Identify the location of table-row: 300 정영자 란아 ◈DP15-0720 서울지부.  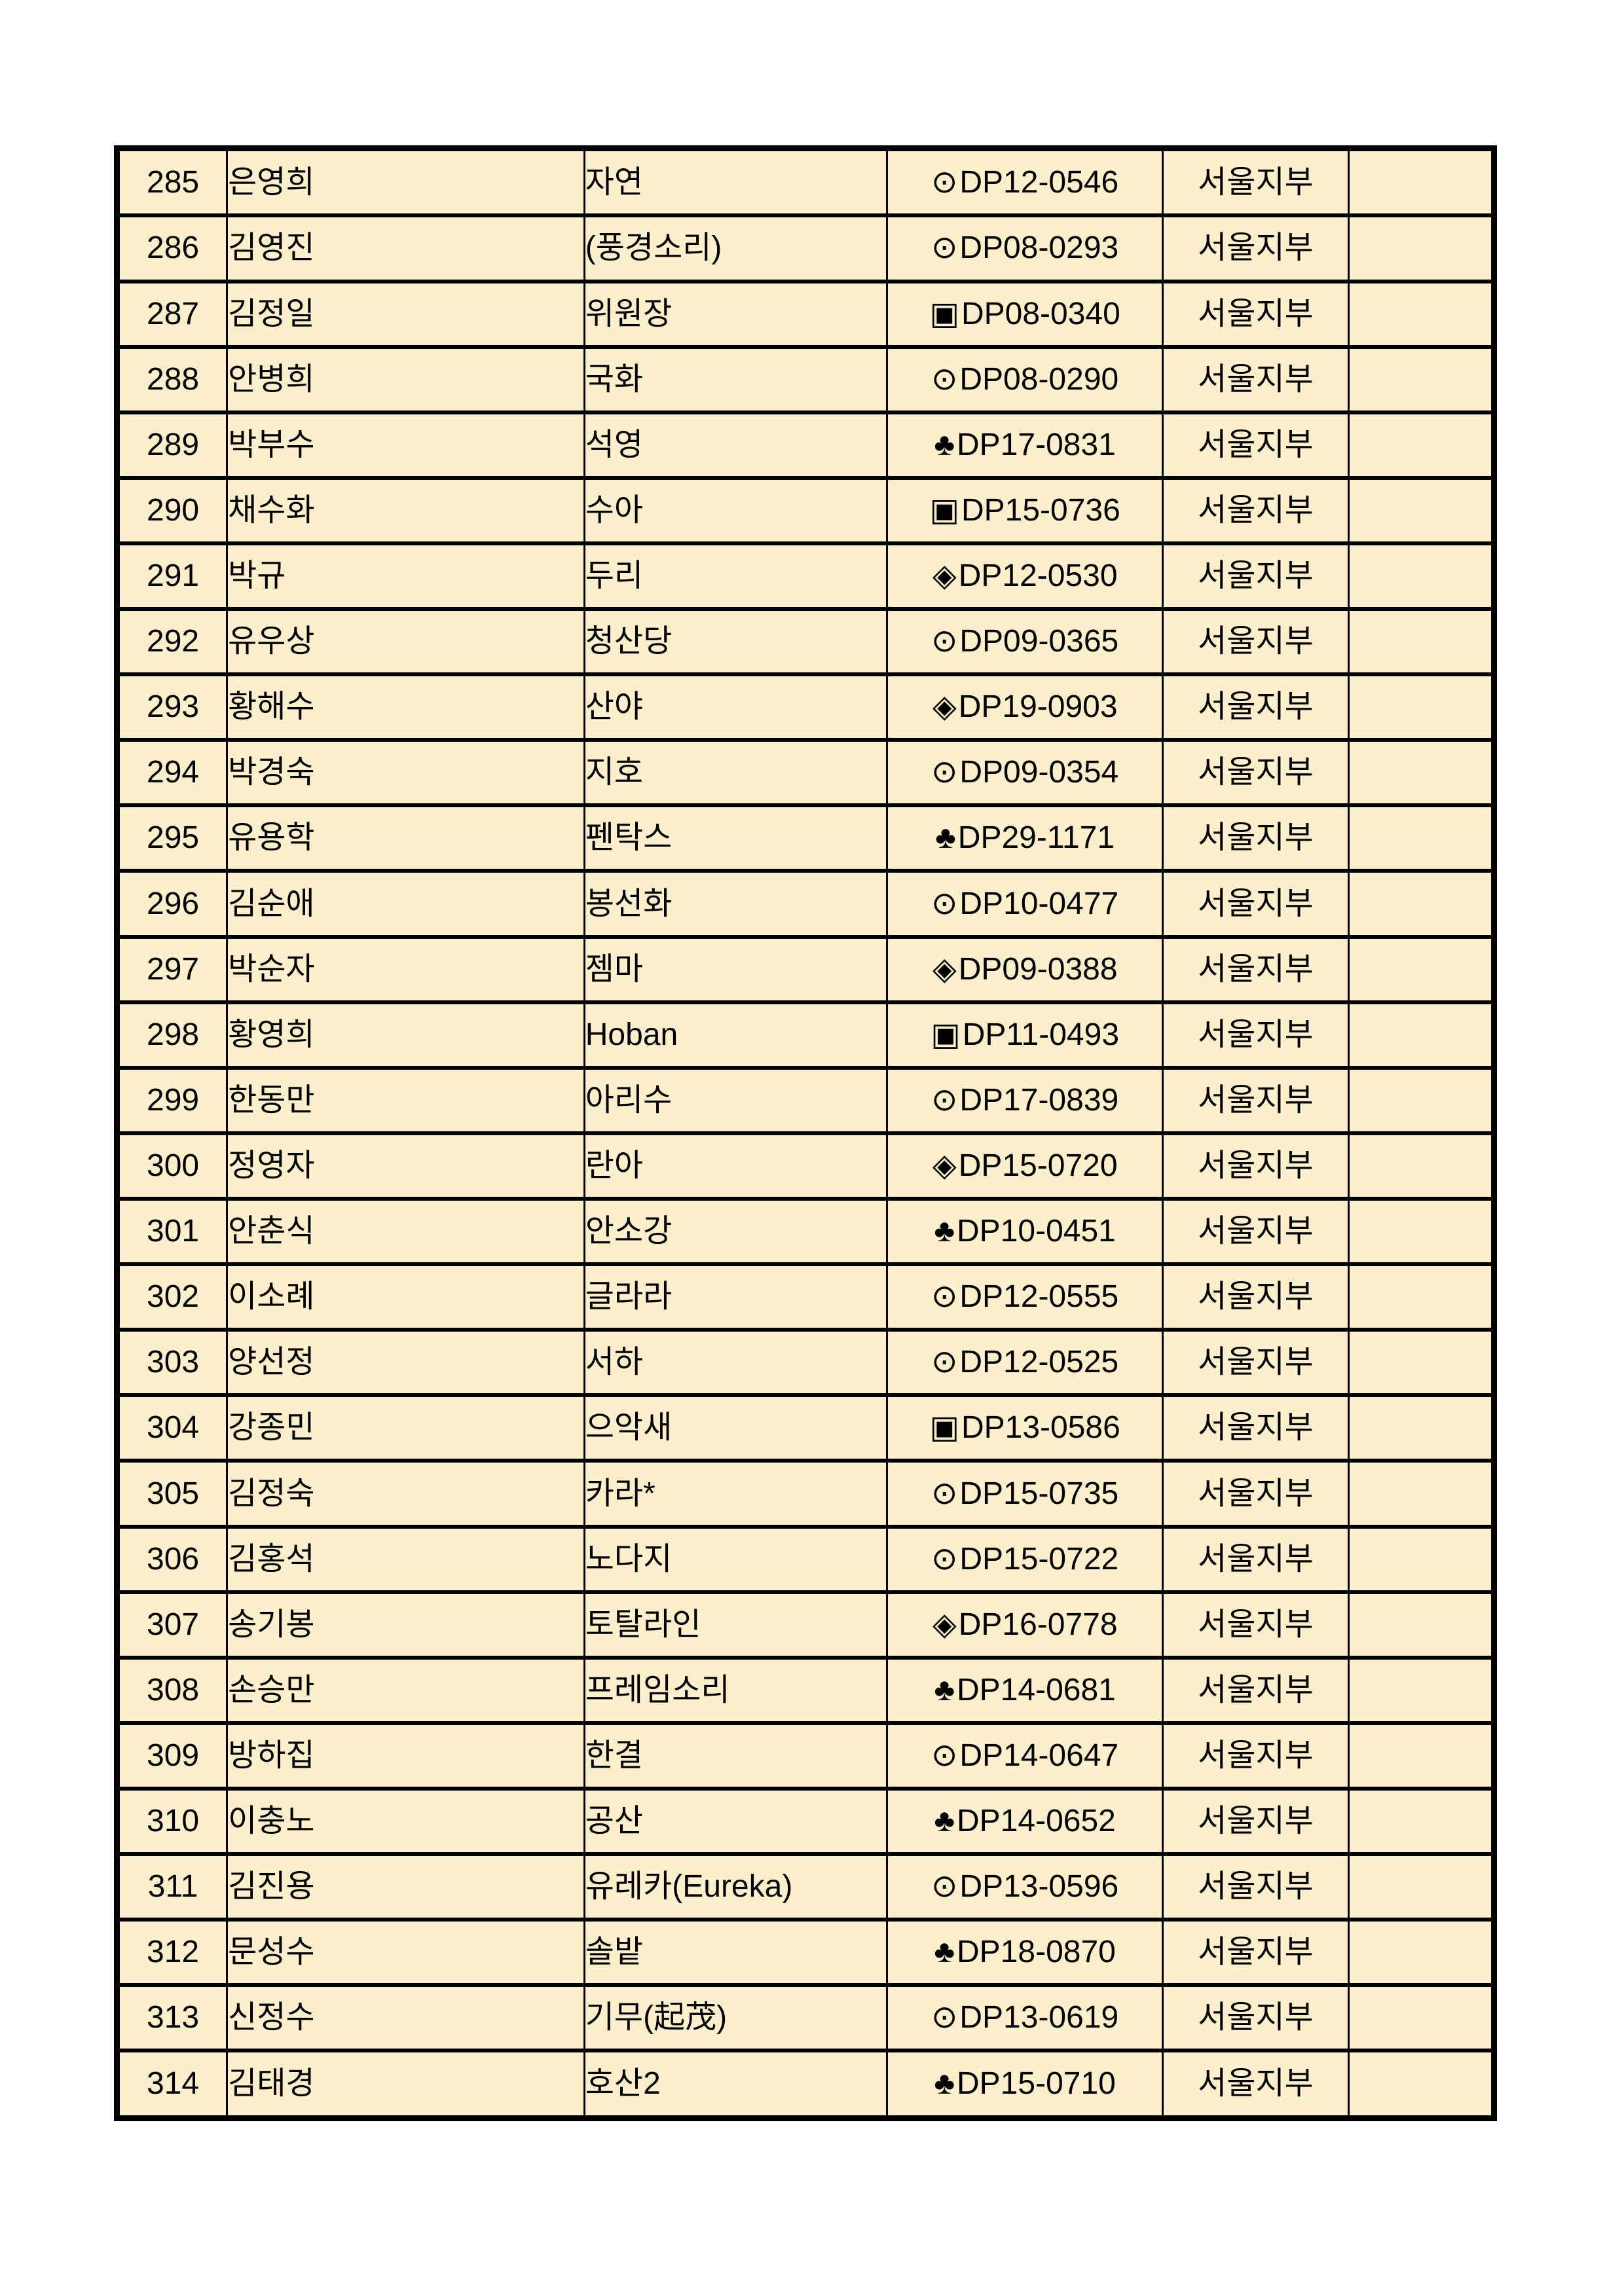
(805, 1166).